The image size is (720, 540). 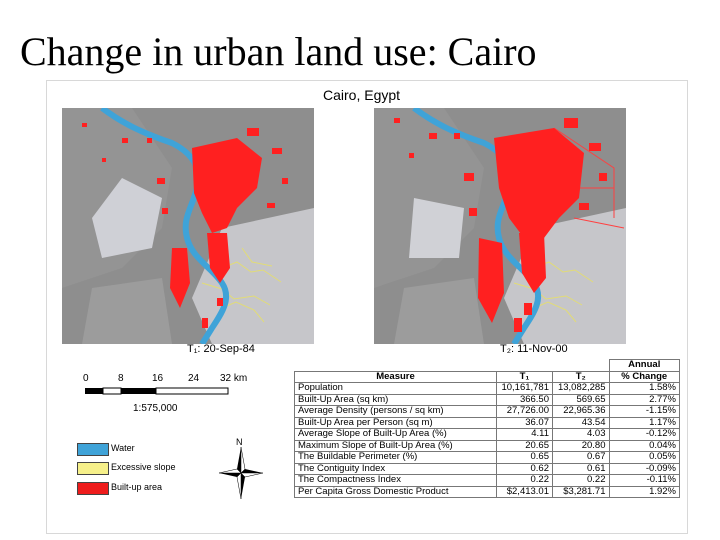 I want to click on map-caption-t1: T₁: 20-Sep-84, so click(x=221, y=349).